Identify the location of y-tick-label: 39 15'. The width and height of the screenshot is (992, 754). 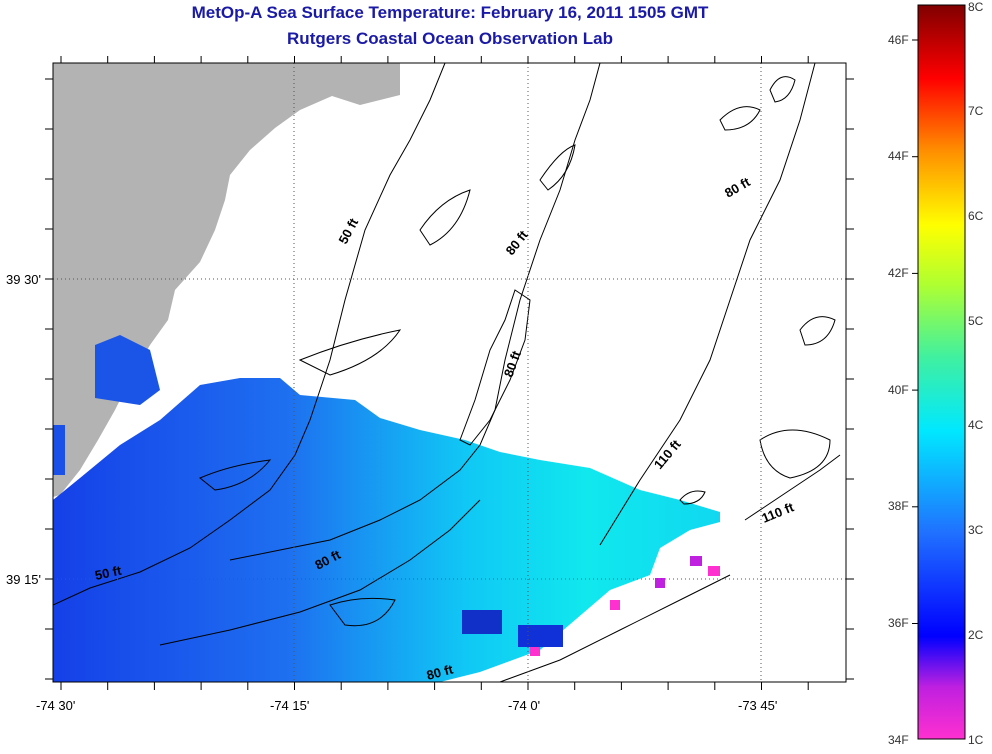
(24, 579).